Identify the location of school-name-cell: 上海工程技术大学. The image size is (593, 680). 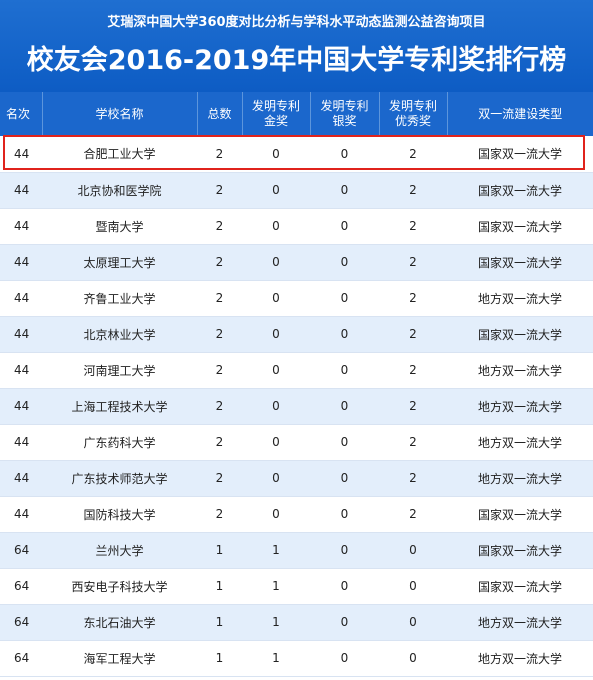
(119, 406).